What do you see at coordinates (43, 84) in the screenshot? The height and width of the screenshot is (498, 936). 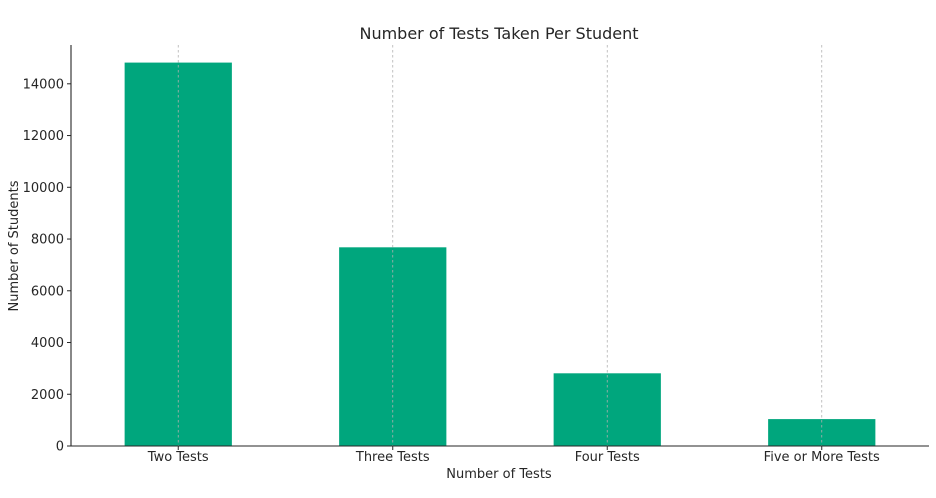 I see `y-tick-label-14000: 14000` at bounding box center [43, 84].